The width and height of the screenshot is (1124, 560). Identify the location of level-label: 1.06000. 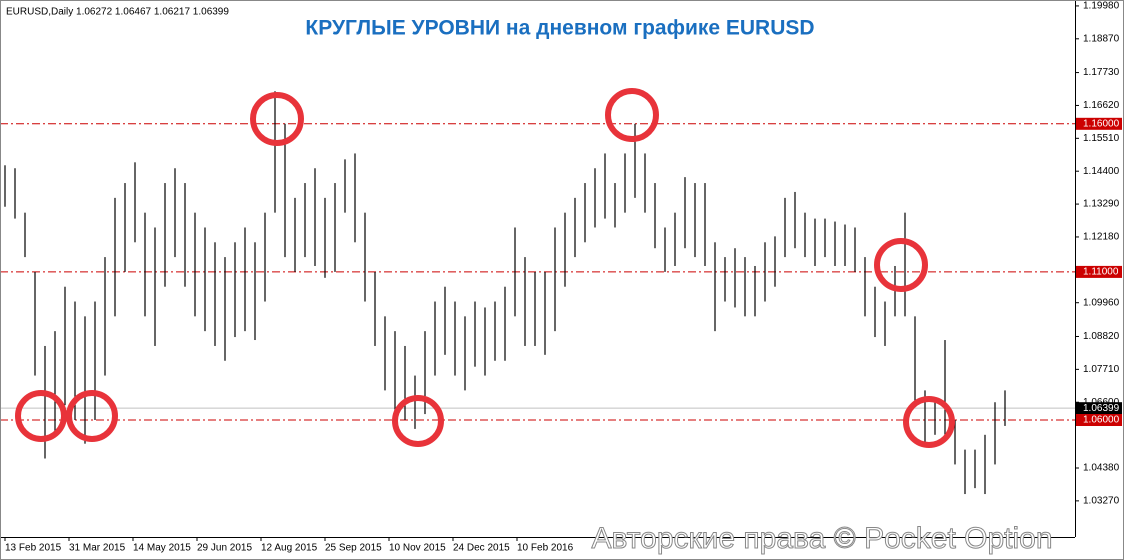
(1101, 420).